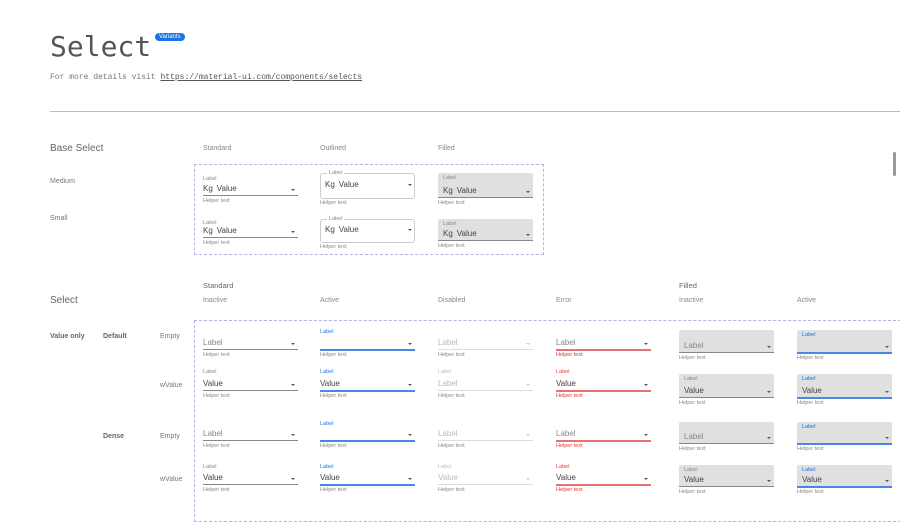  I want to click on unit-prefix: Kg, so click(330, 229).